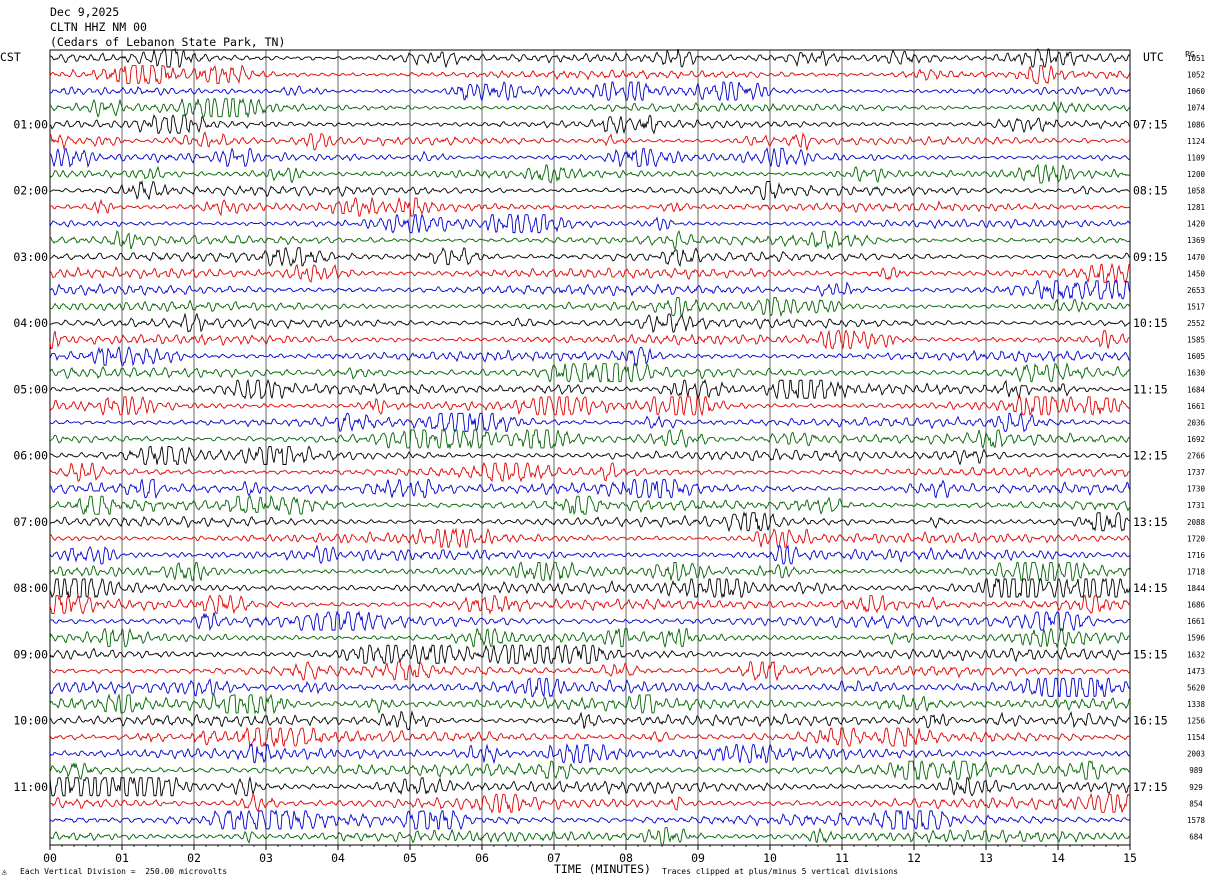  Describe the element at coordinates (1150, 456) in the screenshot. I see `right-hour-label: 12:15` at that location.